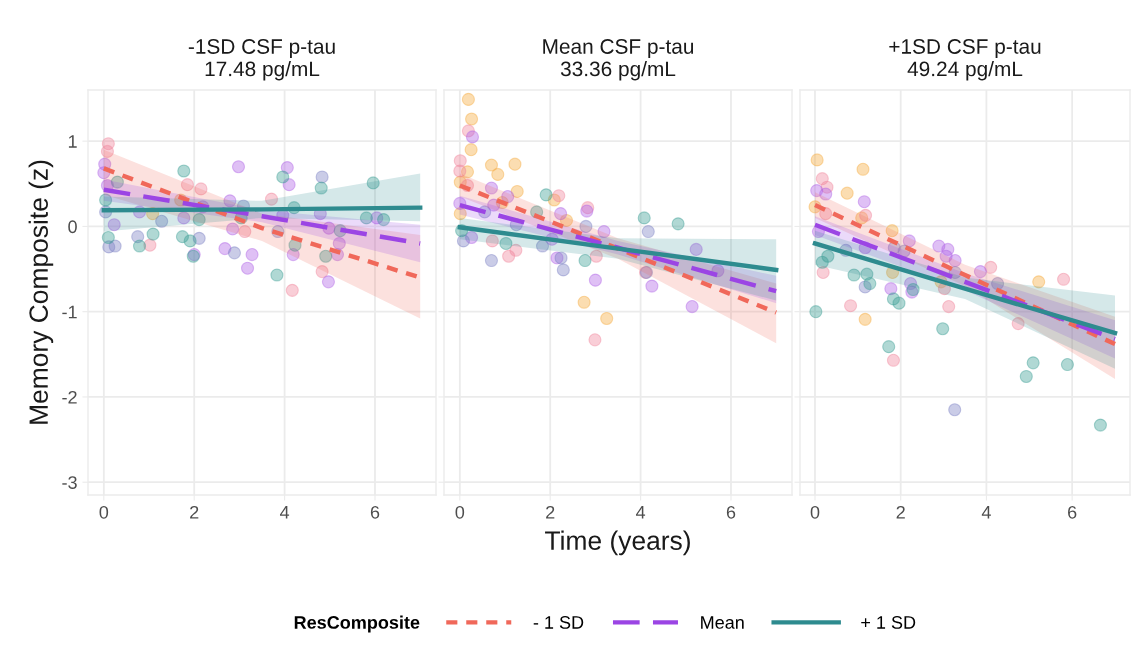 The height and width of the screenshot is (646, 1134). Describe the element at coordinates (72, 141) in the screenshot. I see `y-tick-label: 1` at that location.